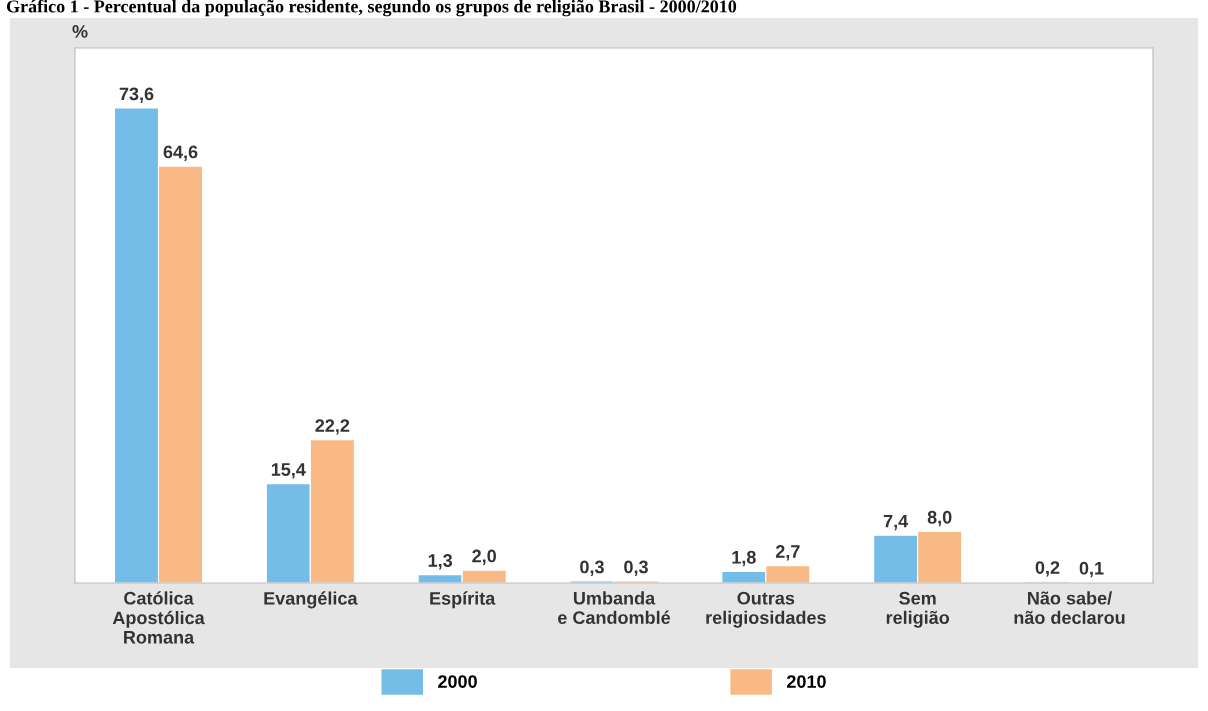  Describe the element at coordinates (614, 608) in the screenshot. I see `x-tick-label: Umbanda e Candomblé` at that location.